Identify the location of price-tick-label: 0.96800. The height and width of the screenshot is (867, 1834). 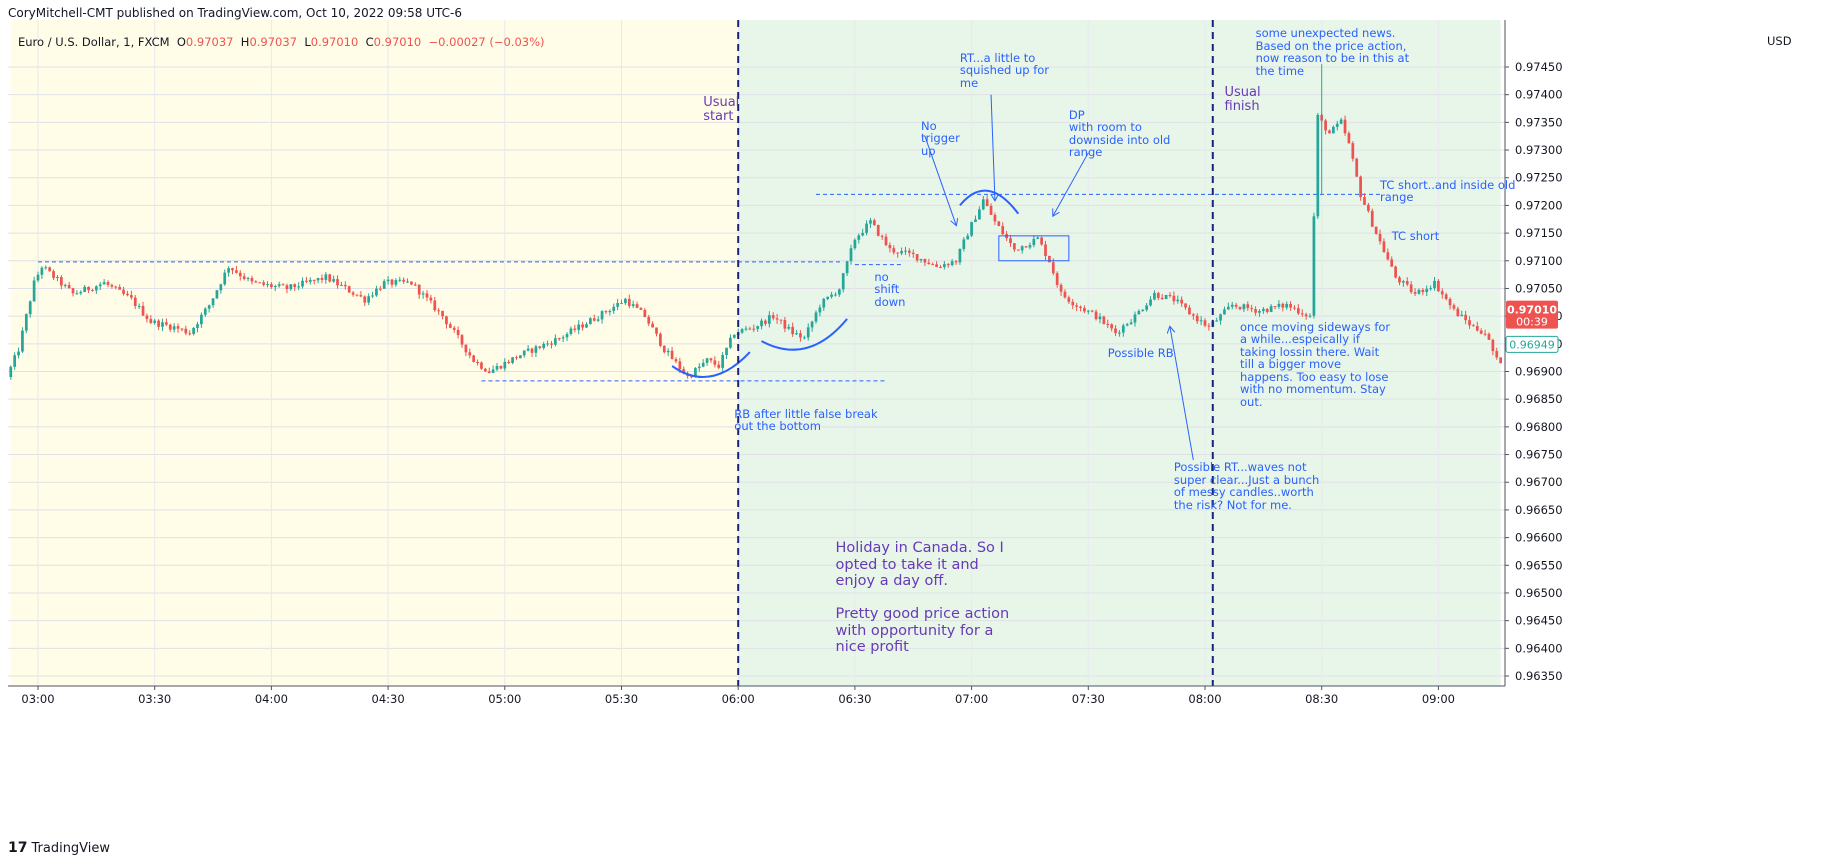
(1539, 427).